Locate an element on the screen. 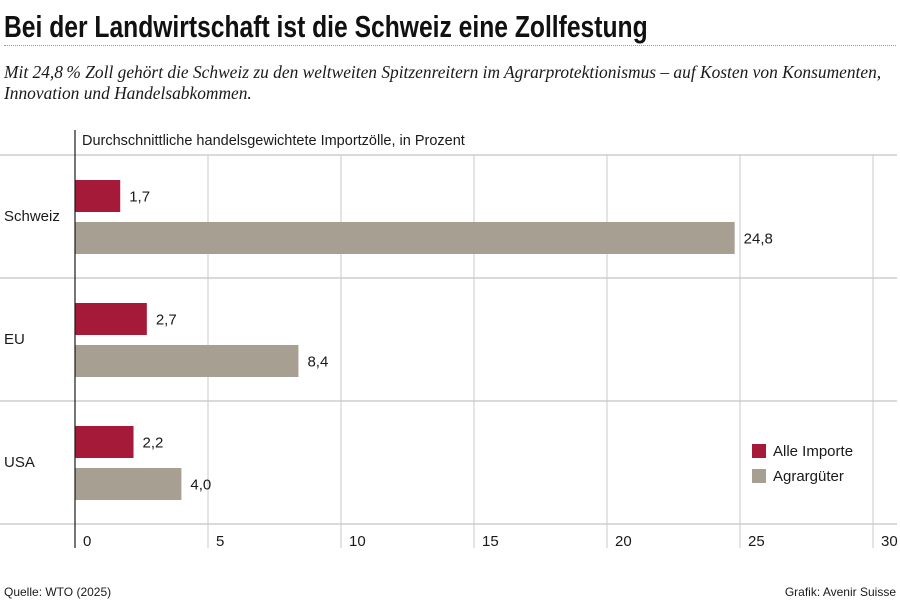 This screenshot has height=600, width=900. x-tick-label: 0 is located at coordinates (87, 541).